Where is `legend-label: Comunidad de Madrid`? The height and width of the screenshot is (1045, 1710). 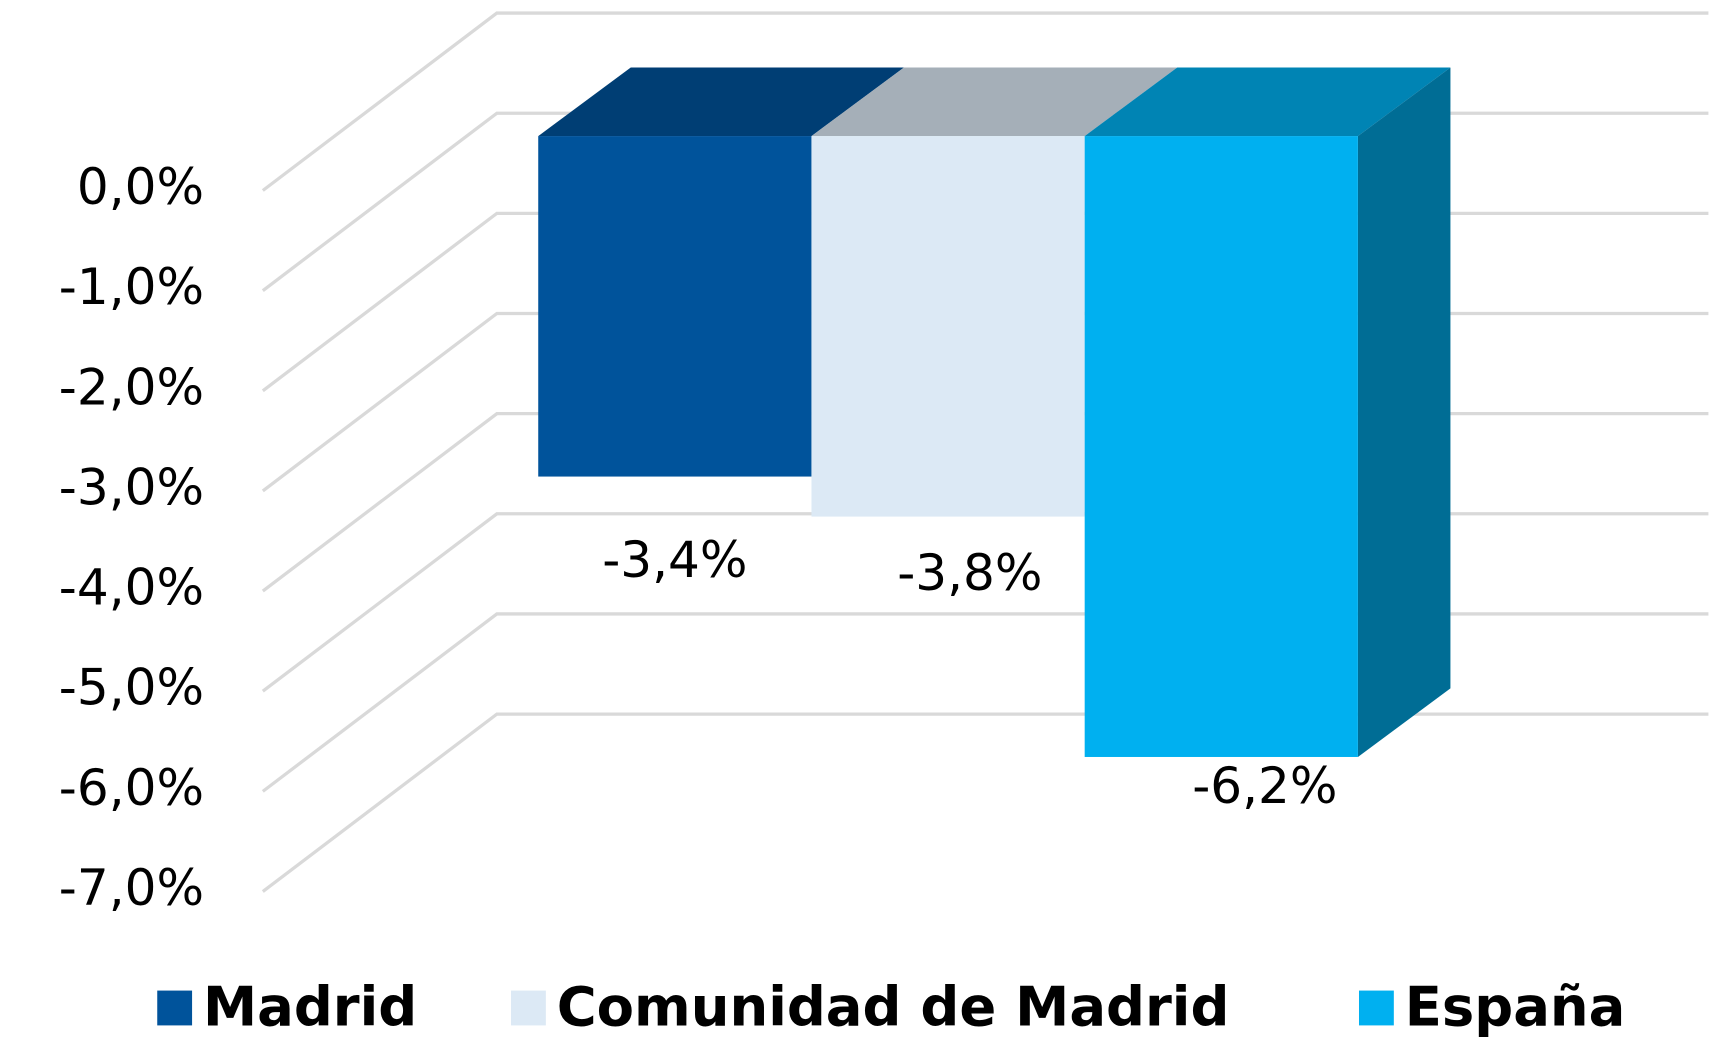 legend-label: Comunidad de Madrid is located at coordinates (893, 1006).